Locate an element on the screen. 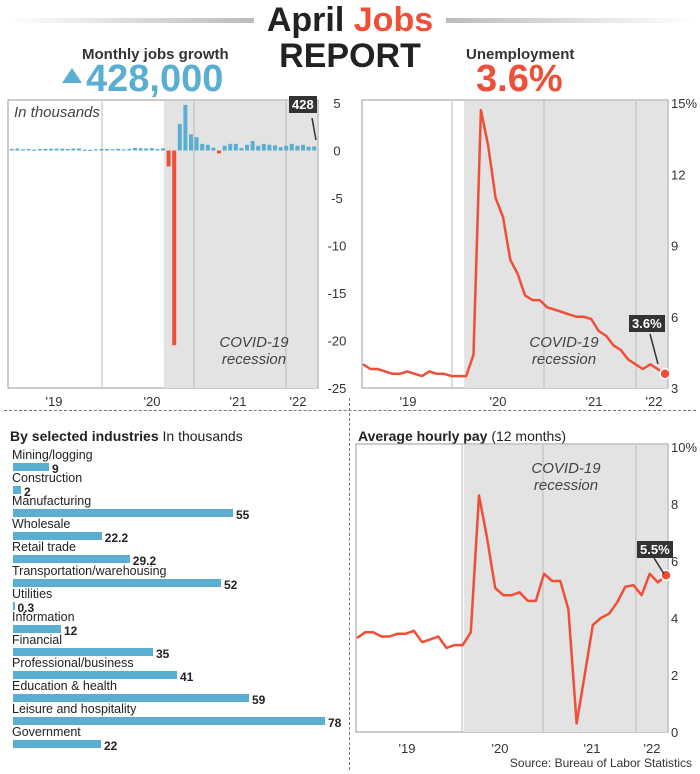  jobs-xtick-label: '22 is located at coordinates (298, 401).